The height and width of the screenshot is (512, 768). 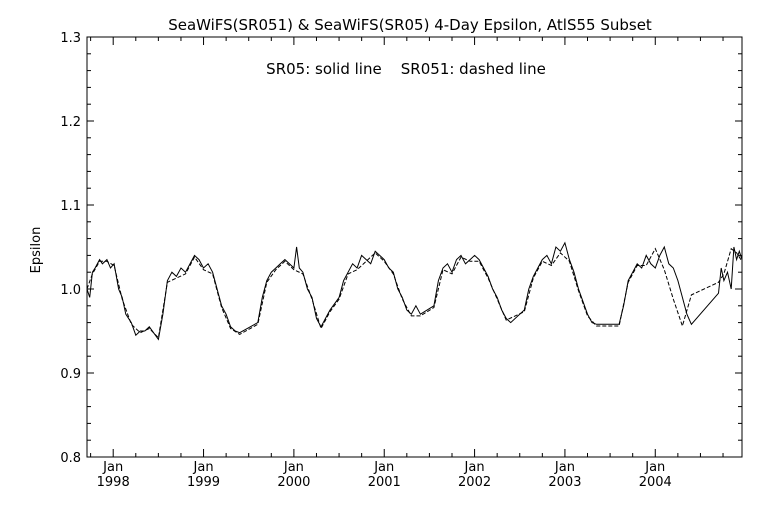 What do you see at coordinates (406, 69) in the screenshot?
I see `legend-annotation: SR05: solid line SR051: dashed line` at bounding box center [406, 69].